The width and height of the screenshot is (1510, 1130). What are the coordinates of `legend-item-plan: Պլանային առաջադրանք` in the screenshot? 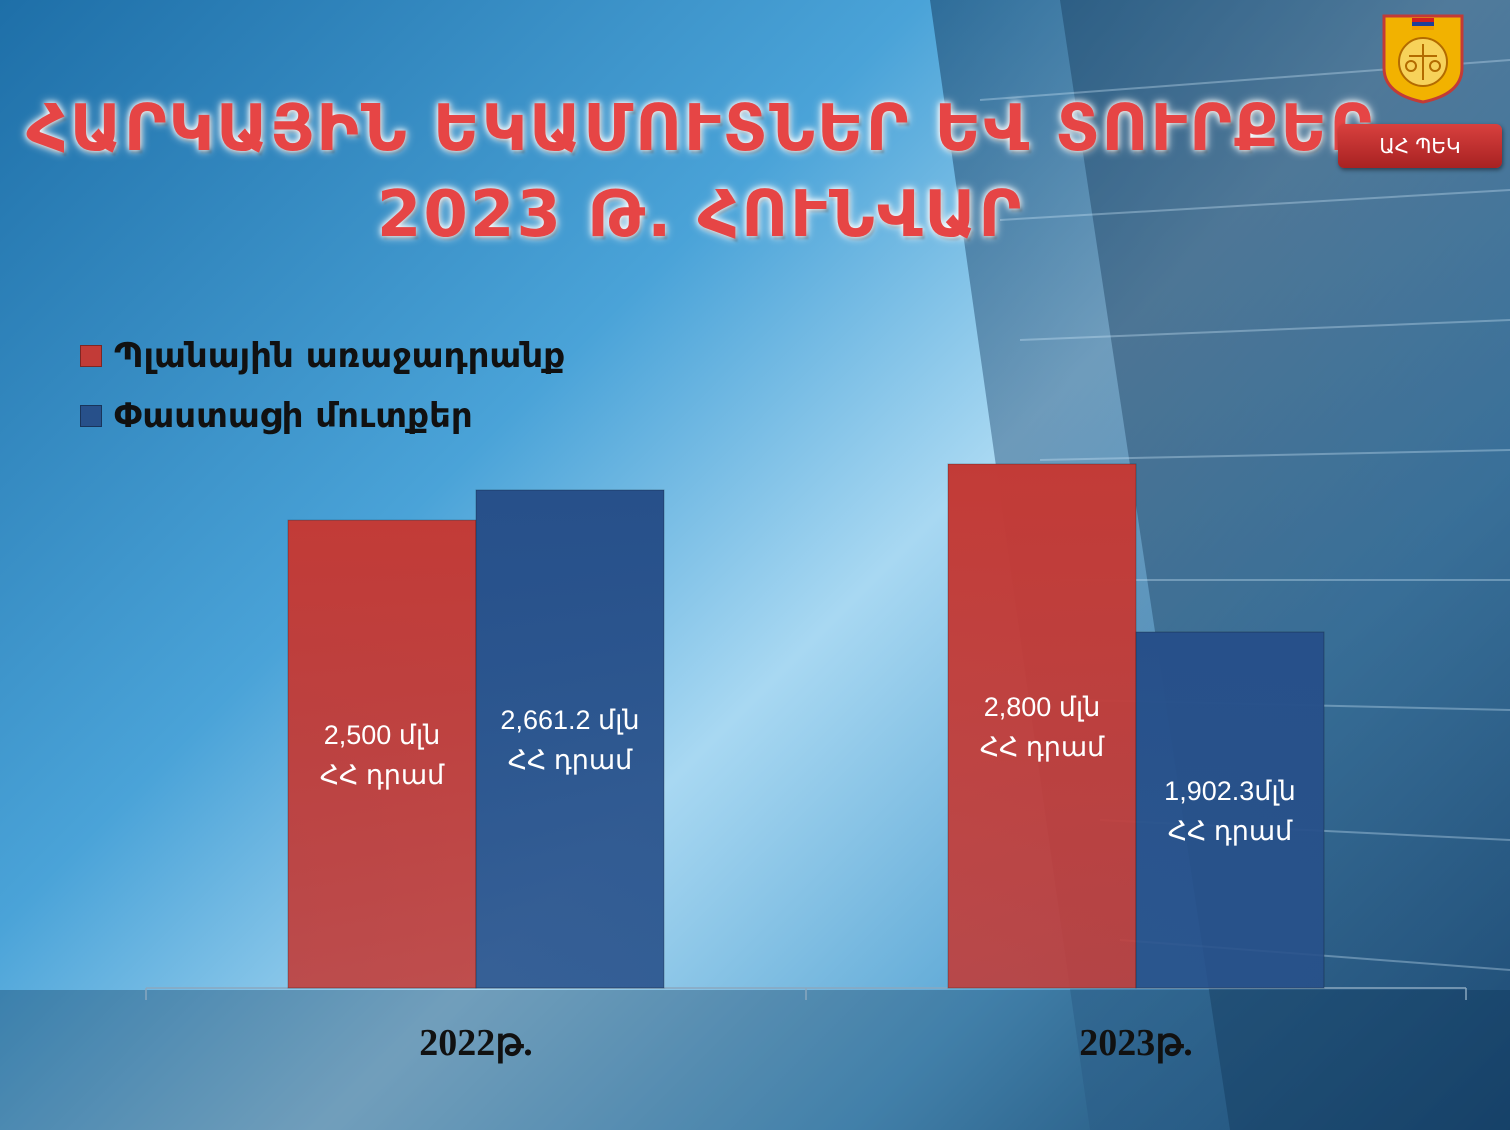 It's located at (322, 356).